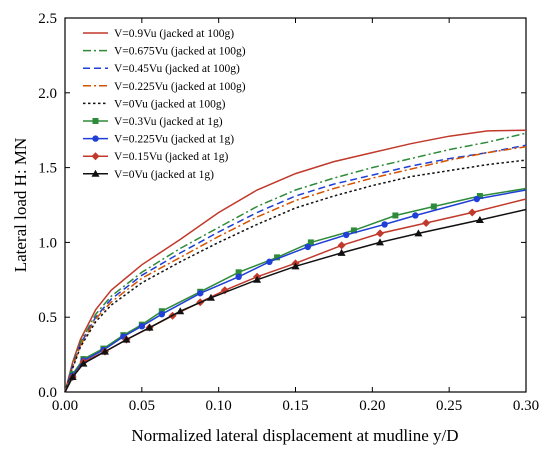  I want to click on y-tick-label: 2.5, so click(47, 19).